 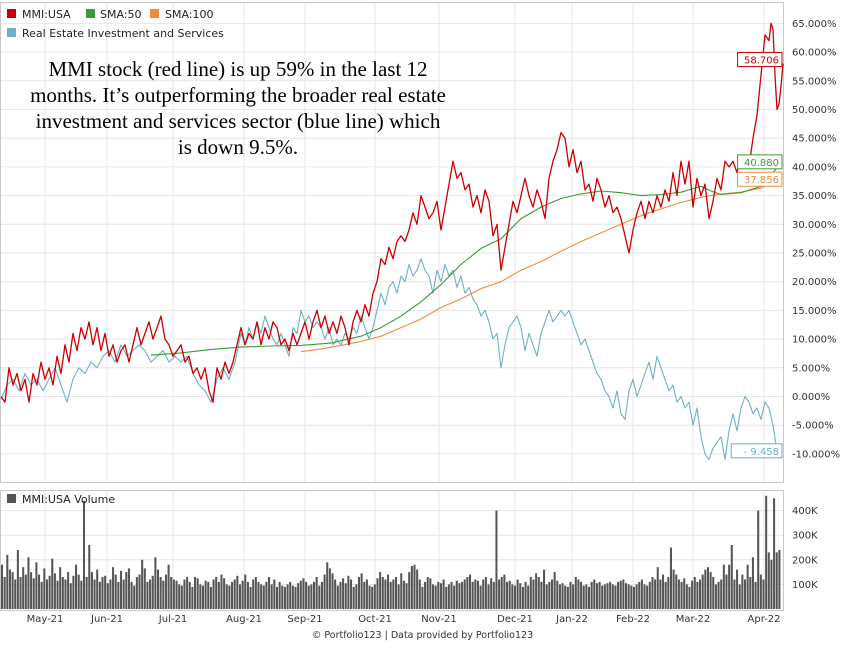 What do you see at coordinates (761, 180) in the screenshot?
I see `end-label-sma100-text: 37.856` at bounding box center [761, 180].